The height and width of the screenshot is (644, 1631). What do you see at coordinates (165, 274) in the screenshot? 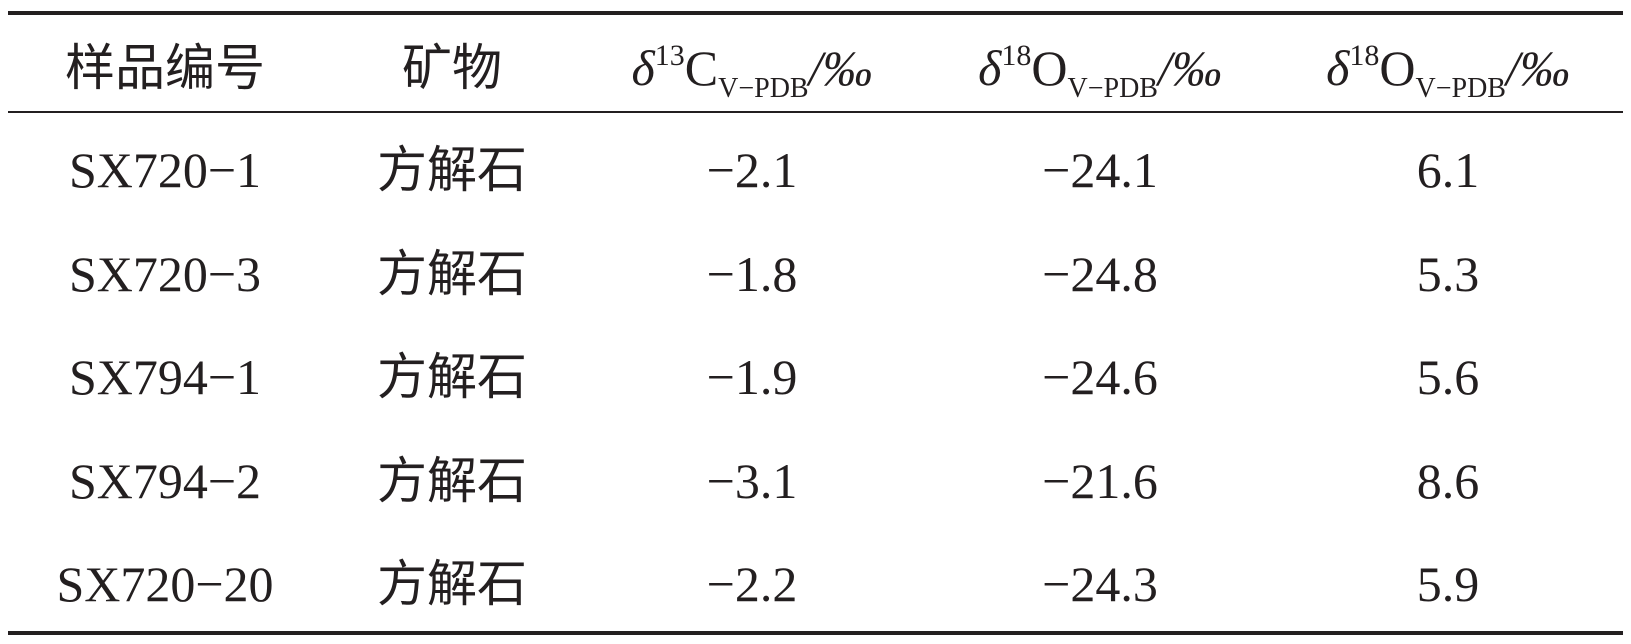
I see `table-cell: SX720−3` at bounding box center [165, 274].